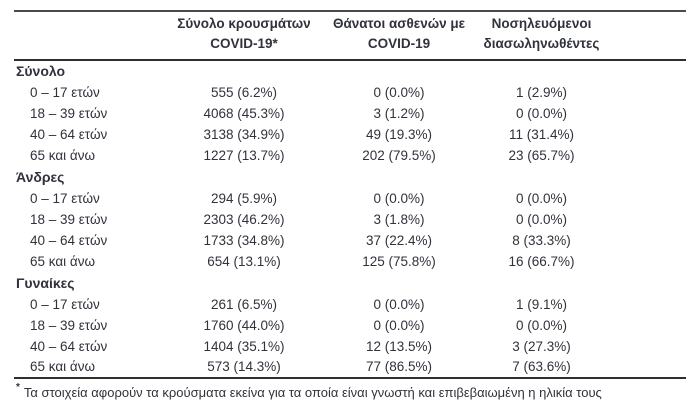 The height and width of the screenshot is (415, 700). Describe the element at coordinates (244, 304) in the screenshot. I see `cases-cell: 261 (6.5%)` at that location.